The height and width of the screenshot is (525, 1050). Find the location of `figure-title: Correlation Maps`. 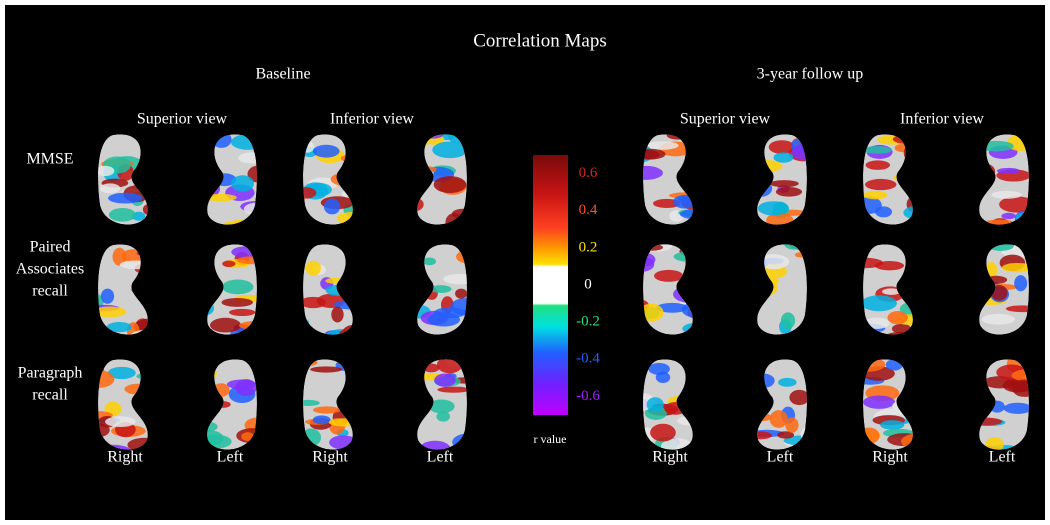

figure-title: Correlation Maps is located at coordinates (540, 40).